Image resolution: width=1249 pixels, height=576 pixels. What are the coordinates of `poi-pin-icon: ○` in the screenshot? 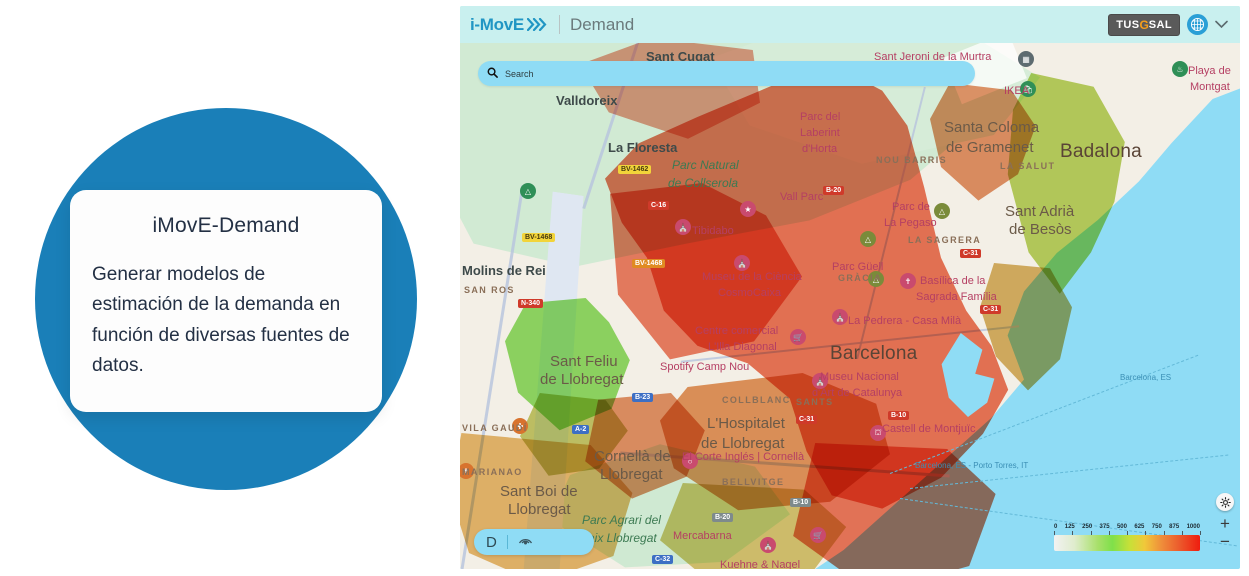 It's located at (690, 461).